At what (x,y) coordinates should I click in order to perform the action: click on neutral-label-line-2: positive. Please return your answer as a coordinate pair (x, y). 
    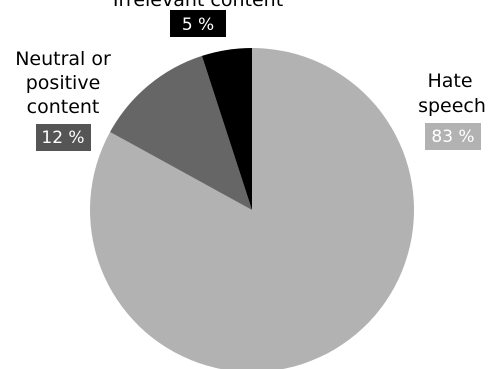
    Looking at the image, I should click on (63, 83).